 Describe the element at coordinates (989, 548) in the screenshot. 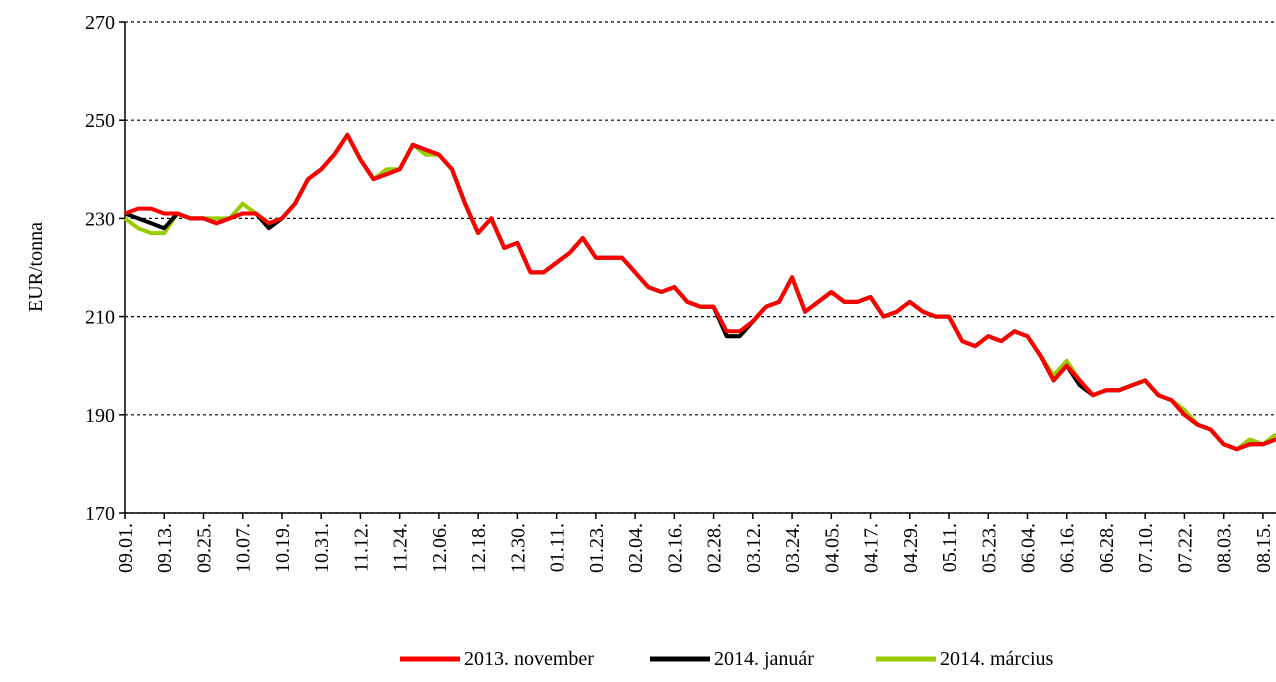

I see `x-tick-label: 05.23.` at that location.